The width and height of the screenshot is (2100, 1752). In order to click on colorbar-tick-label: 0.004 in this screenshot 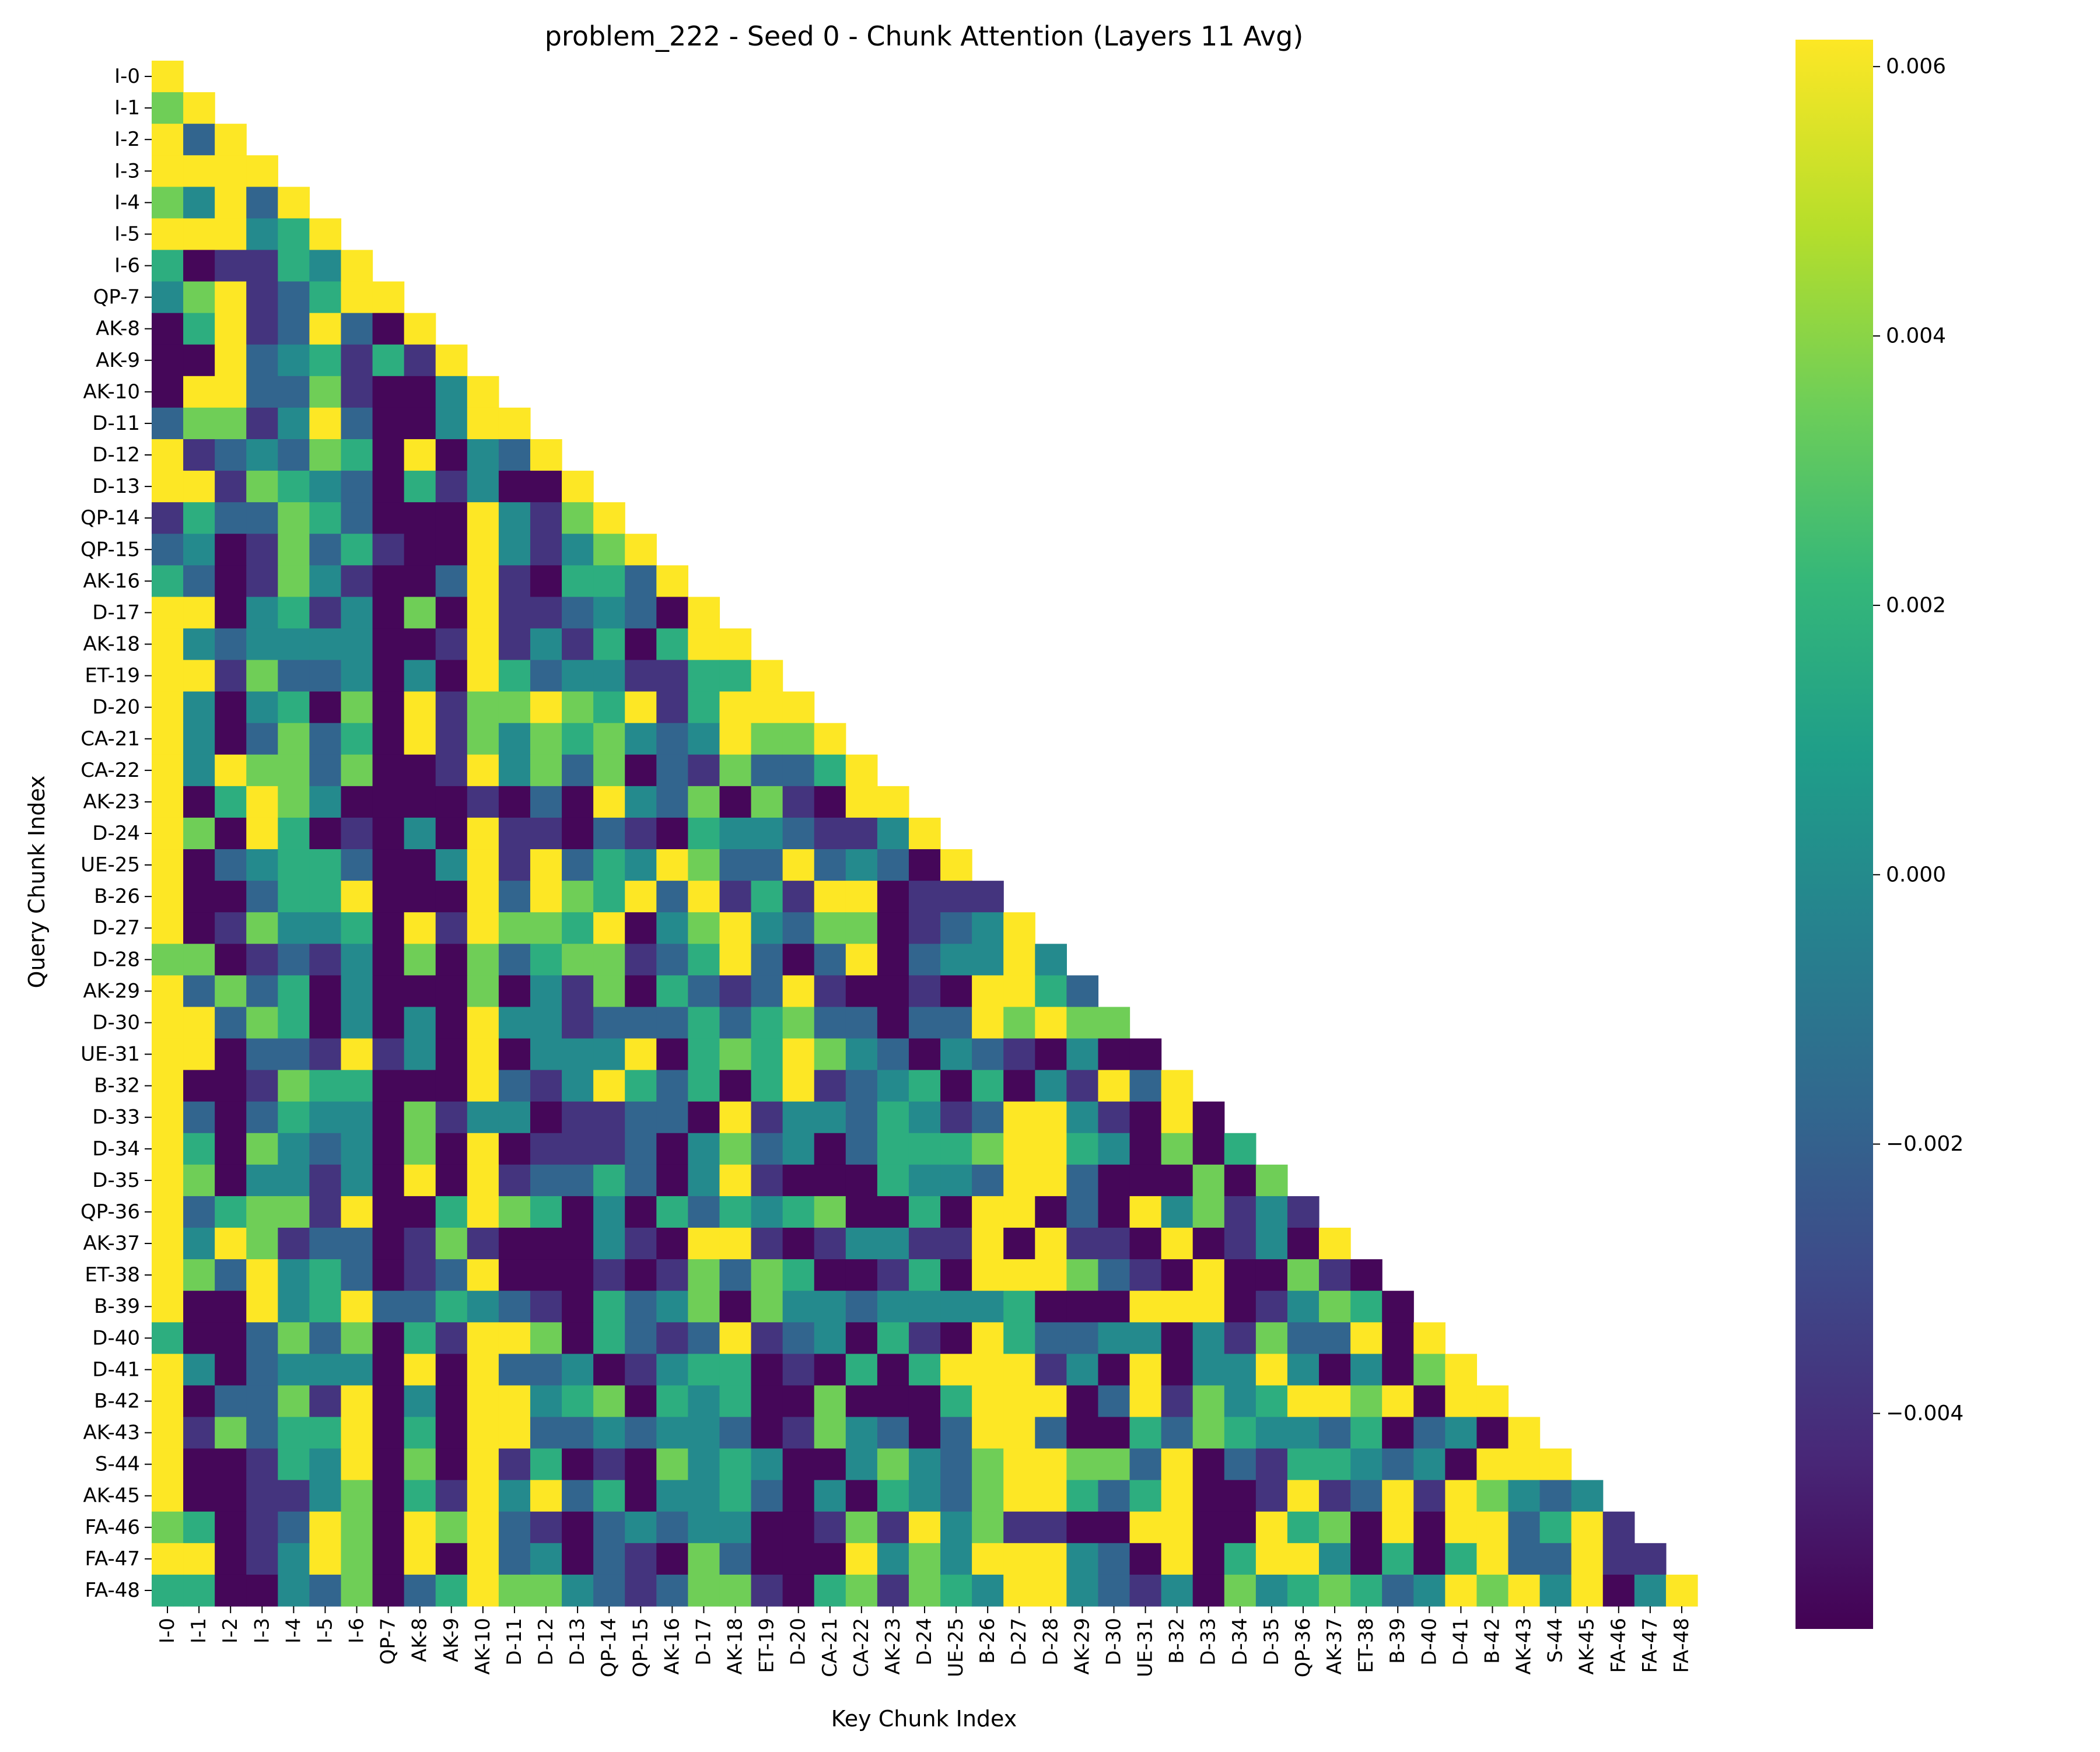, I will do `click(1916, 336)`.